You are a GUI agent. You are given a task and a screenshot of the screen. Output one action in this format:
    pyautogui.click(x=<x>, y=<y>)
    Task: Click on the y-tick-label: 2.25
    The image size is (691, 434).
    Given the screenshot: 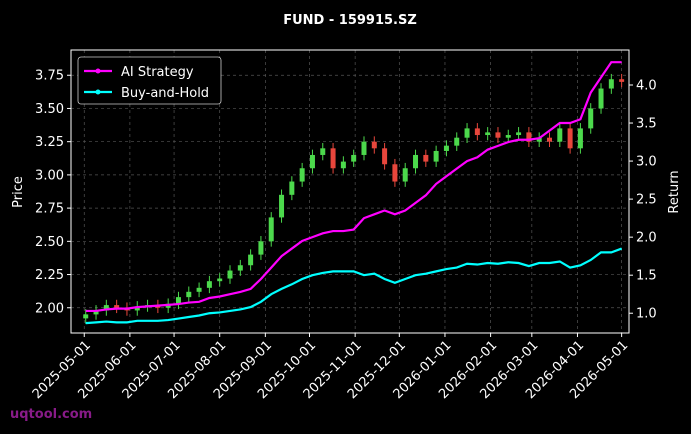 What is the action you would take?
    pyautogui.click(x=49, y=275)
    